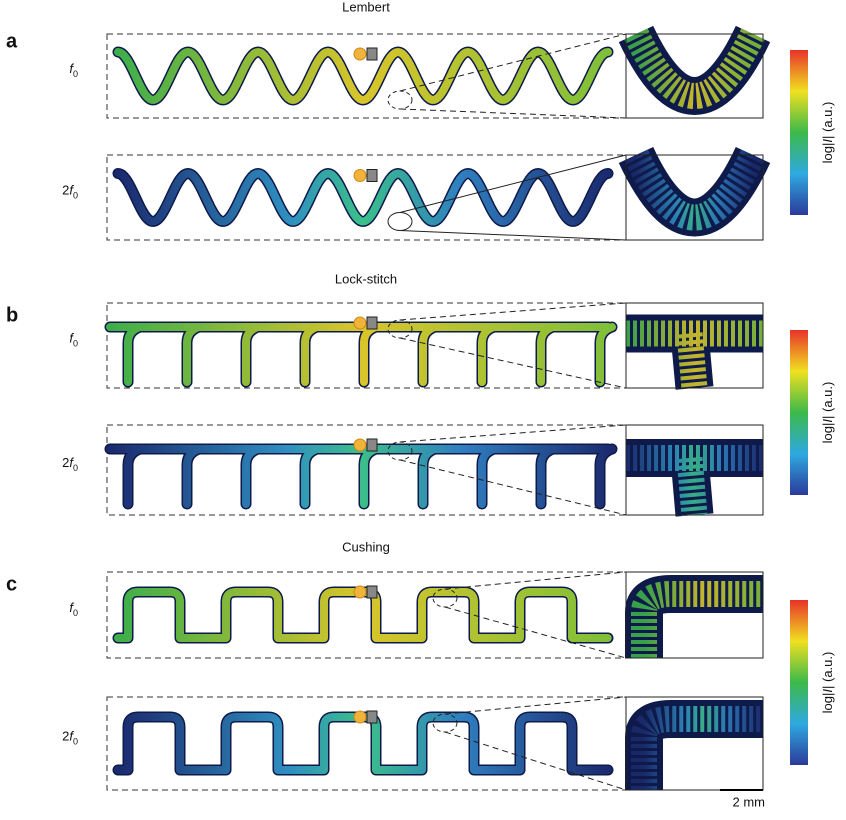 The image size is (846, 820). Describe the element at coordinates (12, 41) in the screenshot. I see `panel-label: a` at that location.